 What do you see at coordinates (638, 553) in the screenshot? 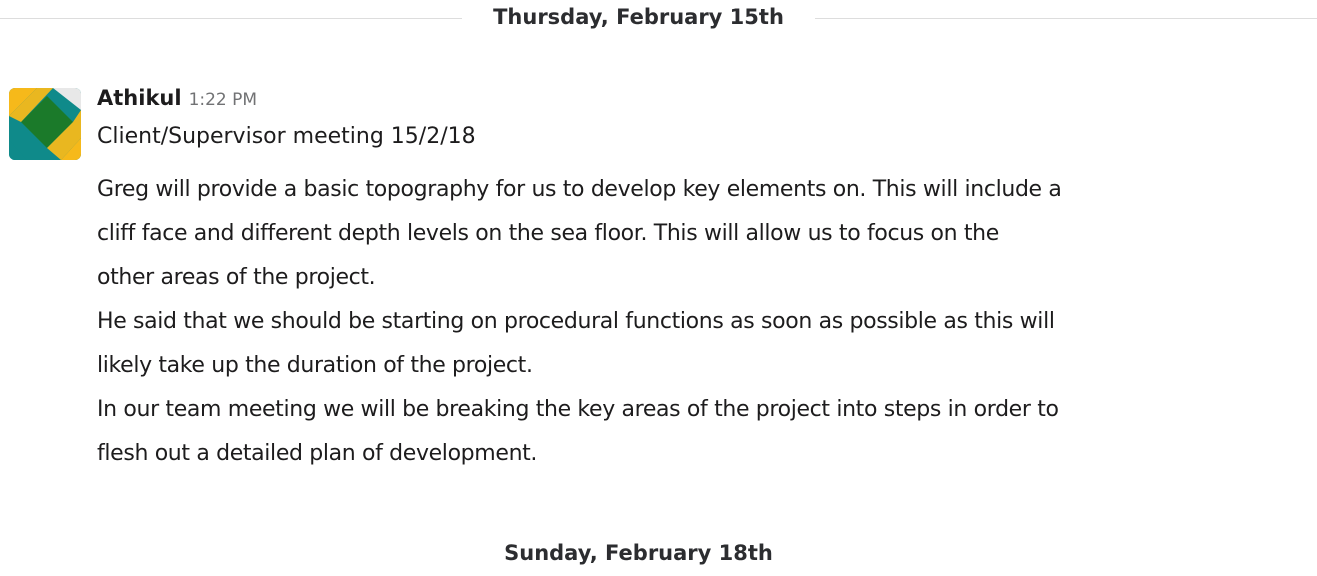
I see `next-day-divider-label: Sunday, February 18th` at bounding box center [638, 553].